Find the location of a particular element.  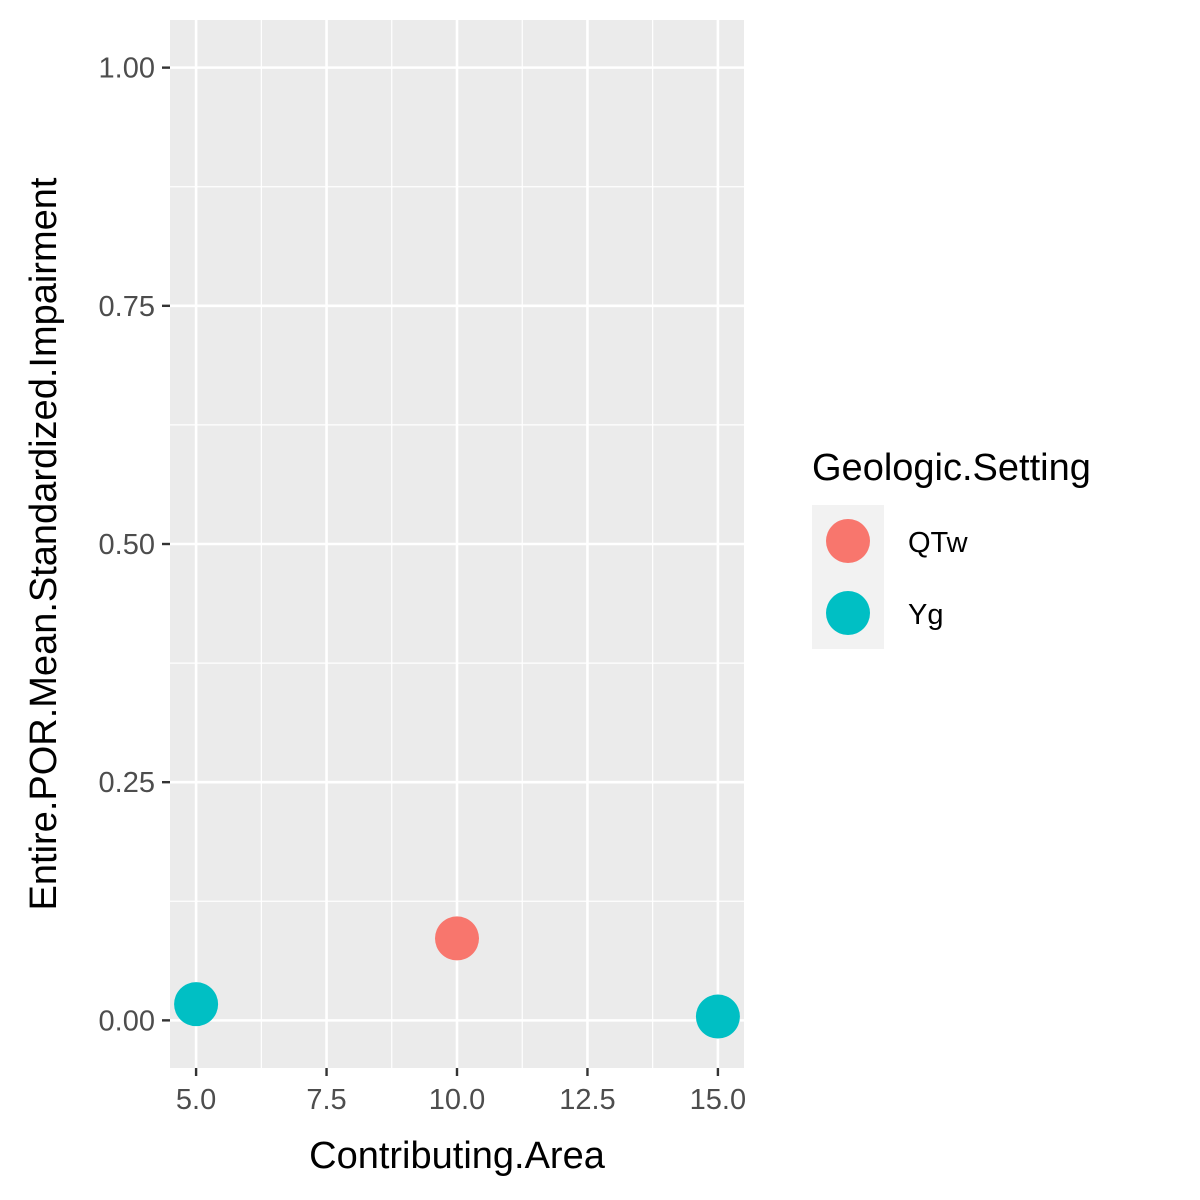

x-tick-label: 12.5 is located at coordinates (587, 1100).